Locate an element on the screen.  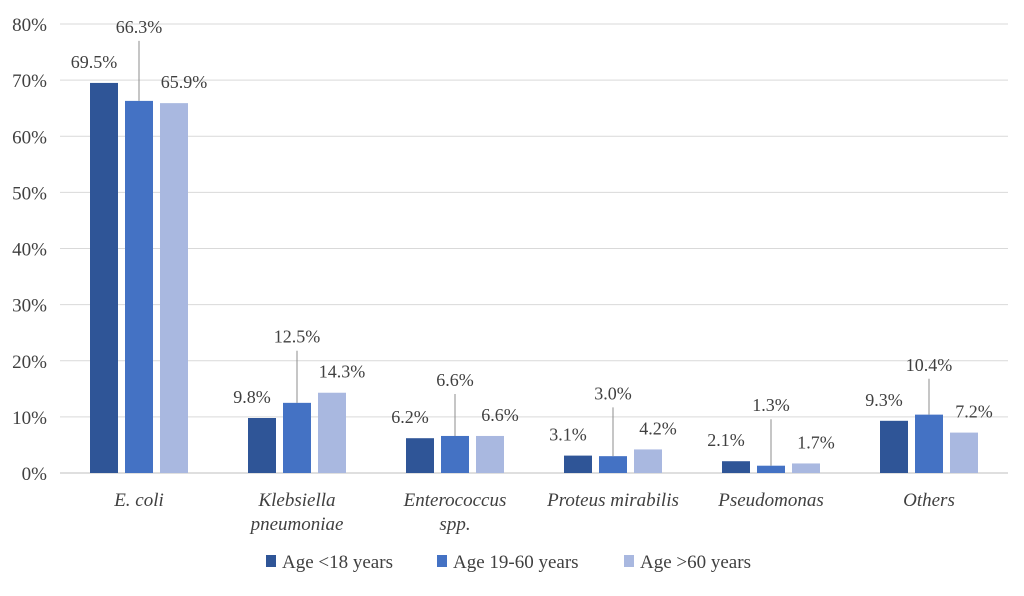
data-label: 10.4% is located at coordinates (929, 365).